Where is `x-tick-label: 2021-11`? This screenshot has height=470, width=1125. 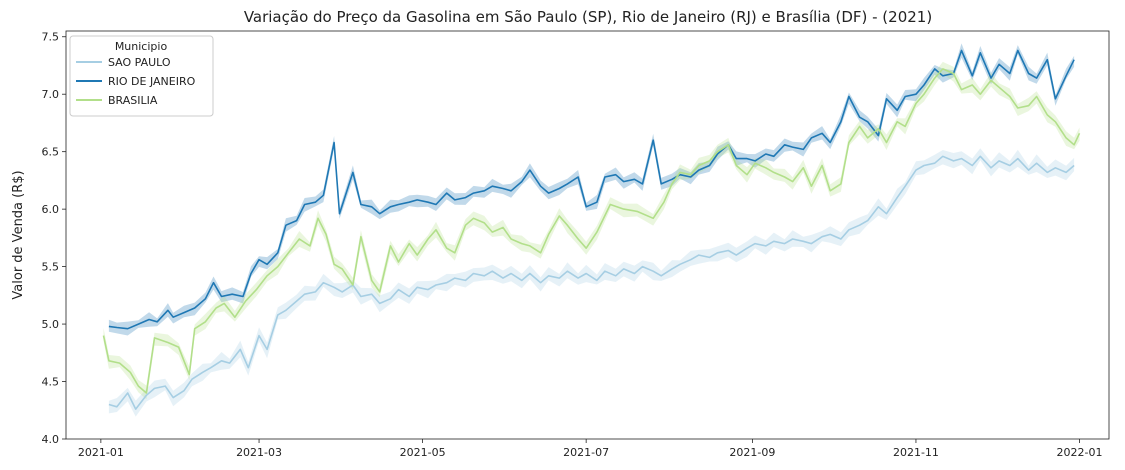
x-tick-label: 2021-11 is located at coordinates (916, 452).